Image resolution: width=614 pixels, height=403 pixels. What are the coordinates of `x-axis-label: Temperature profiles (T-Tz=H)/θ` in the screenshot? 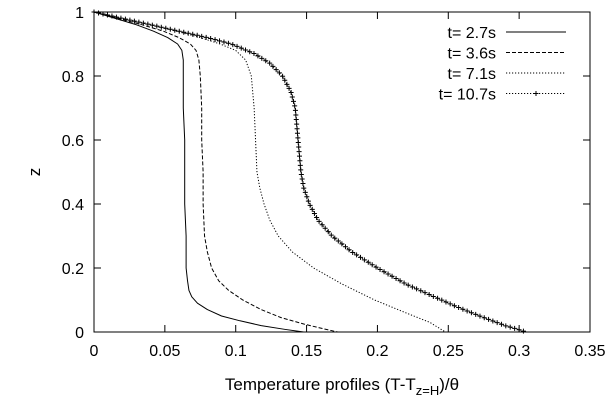 It's located at (342, 386).